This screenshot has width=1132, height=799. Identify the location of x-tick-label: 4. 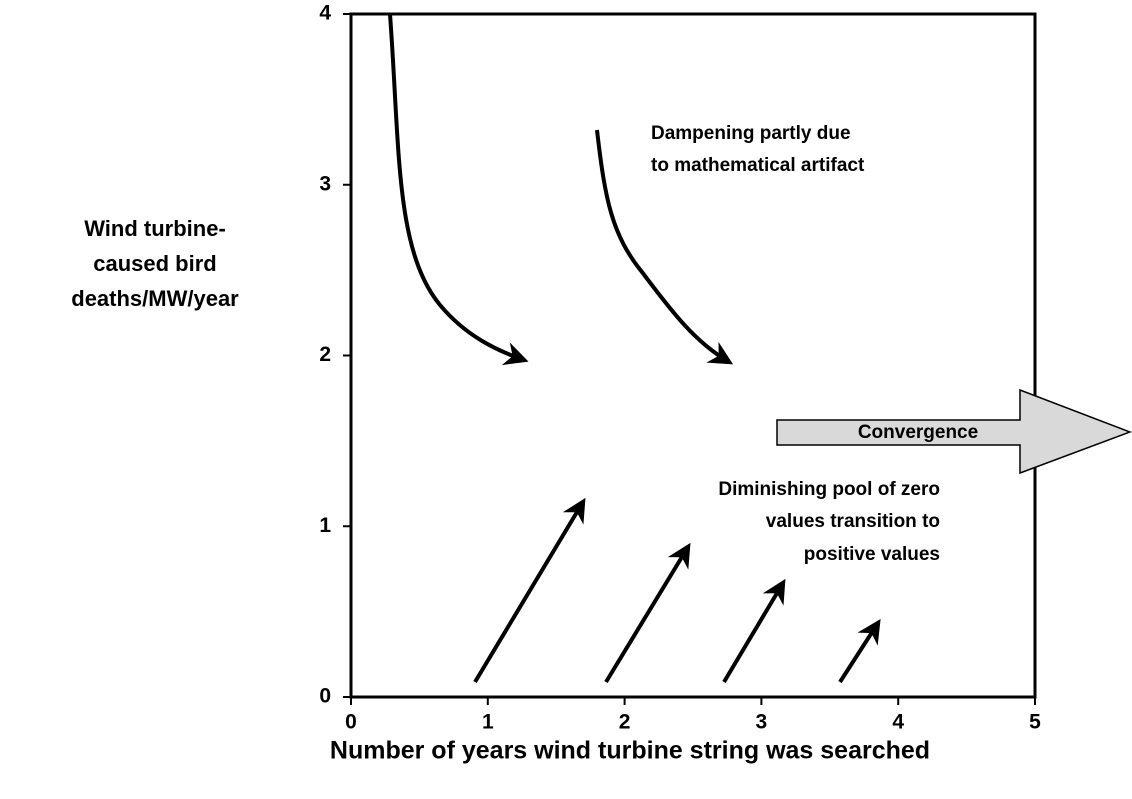
(898, 722).